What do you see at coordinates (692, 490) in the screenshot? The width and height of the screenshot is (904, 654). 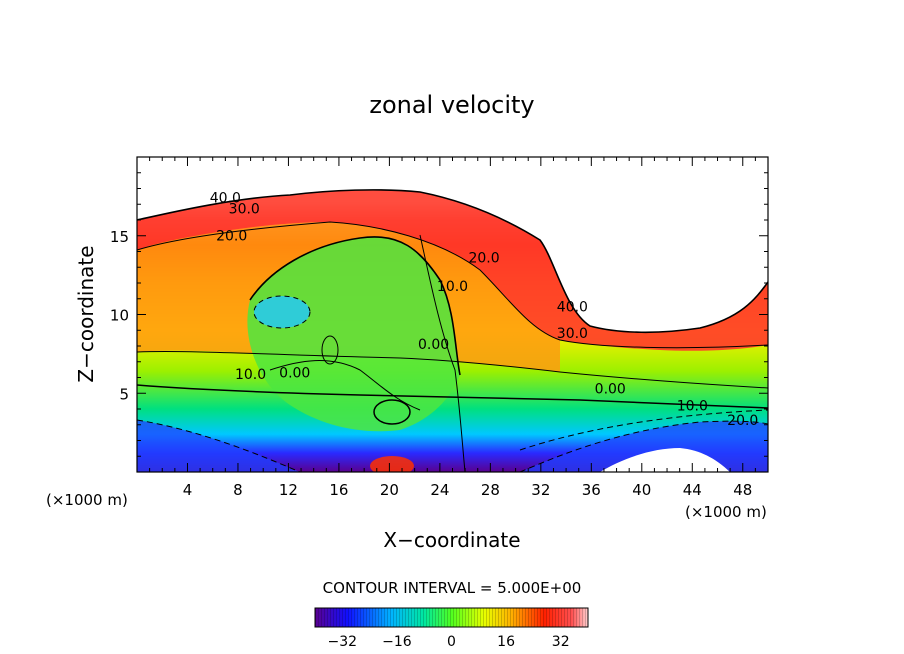 I see `x-tick-label: 44` at bounding box center [692, 490].